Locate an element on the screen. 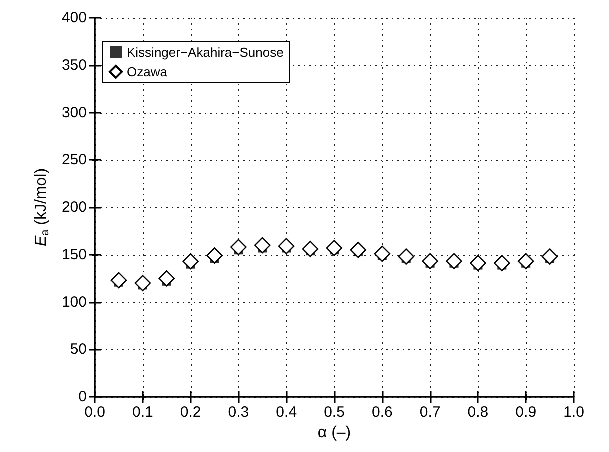 The width and height of the screenshot is (609, 452). y-tick-label: 350 is located at coordinates (74, 65).